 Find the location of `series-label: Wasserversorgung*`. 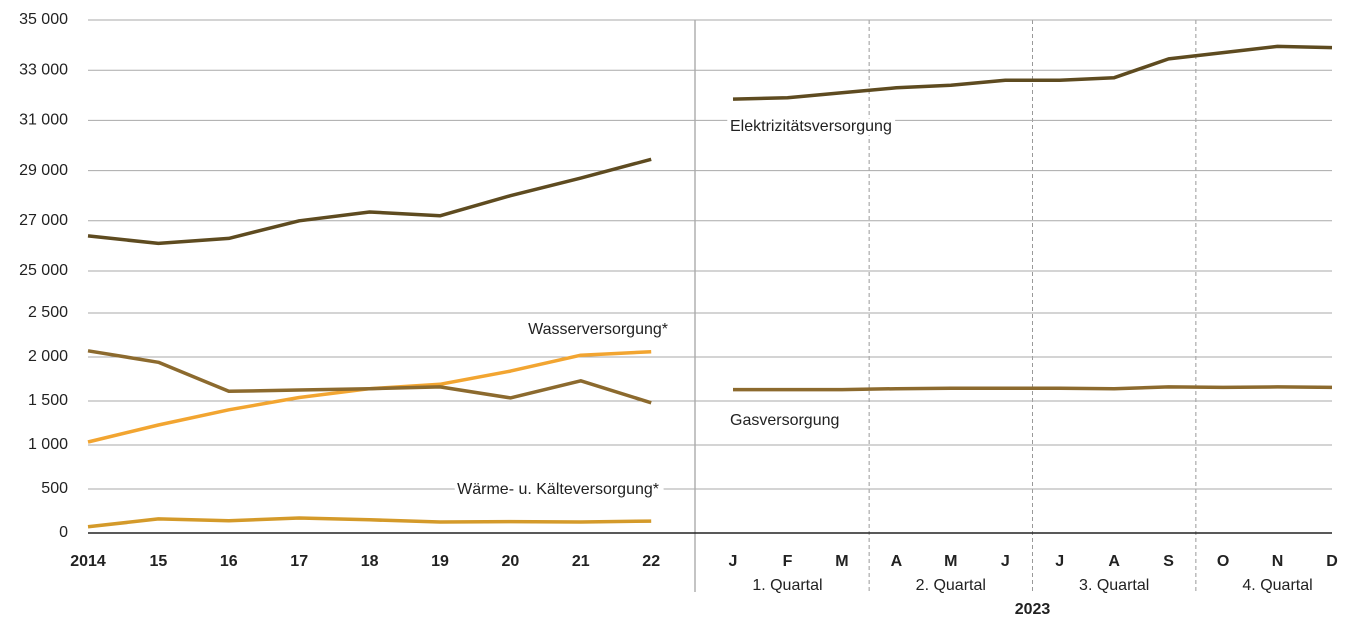

series-label: Wasserversorgung* is located at coordinates (598, 329).